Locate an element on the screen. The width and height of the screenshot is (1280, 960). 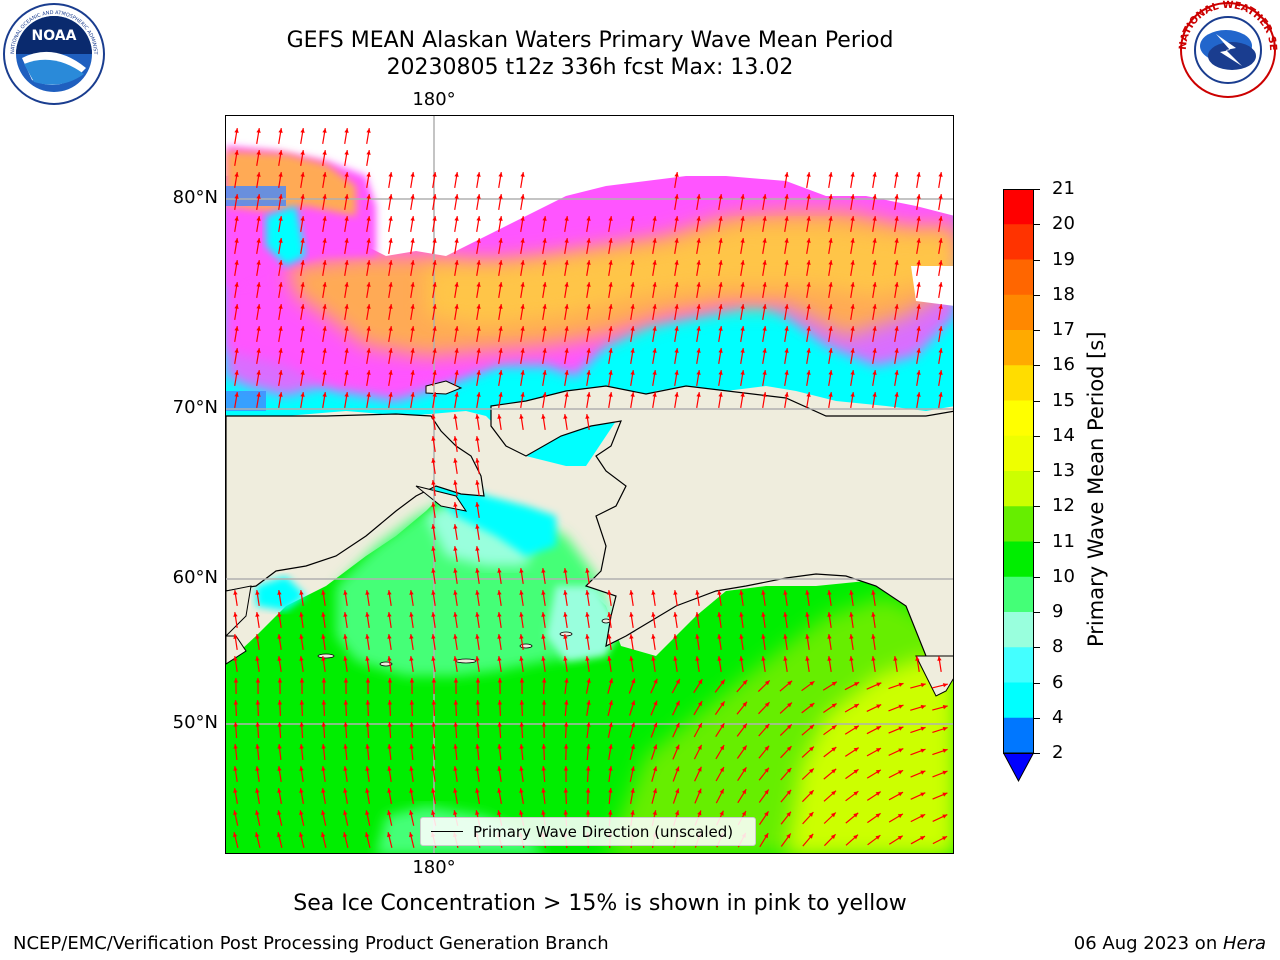
lon-label-top: 180° is located at coordinates (434, 99).